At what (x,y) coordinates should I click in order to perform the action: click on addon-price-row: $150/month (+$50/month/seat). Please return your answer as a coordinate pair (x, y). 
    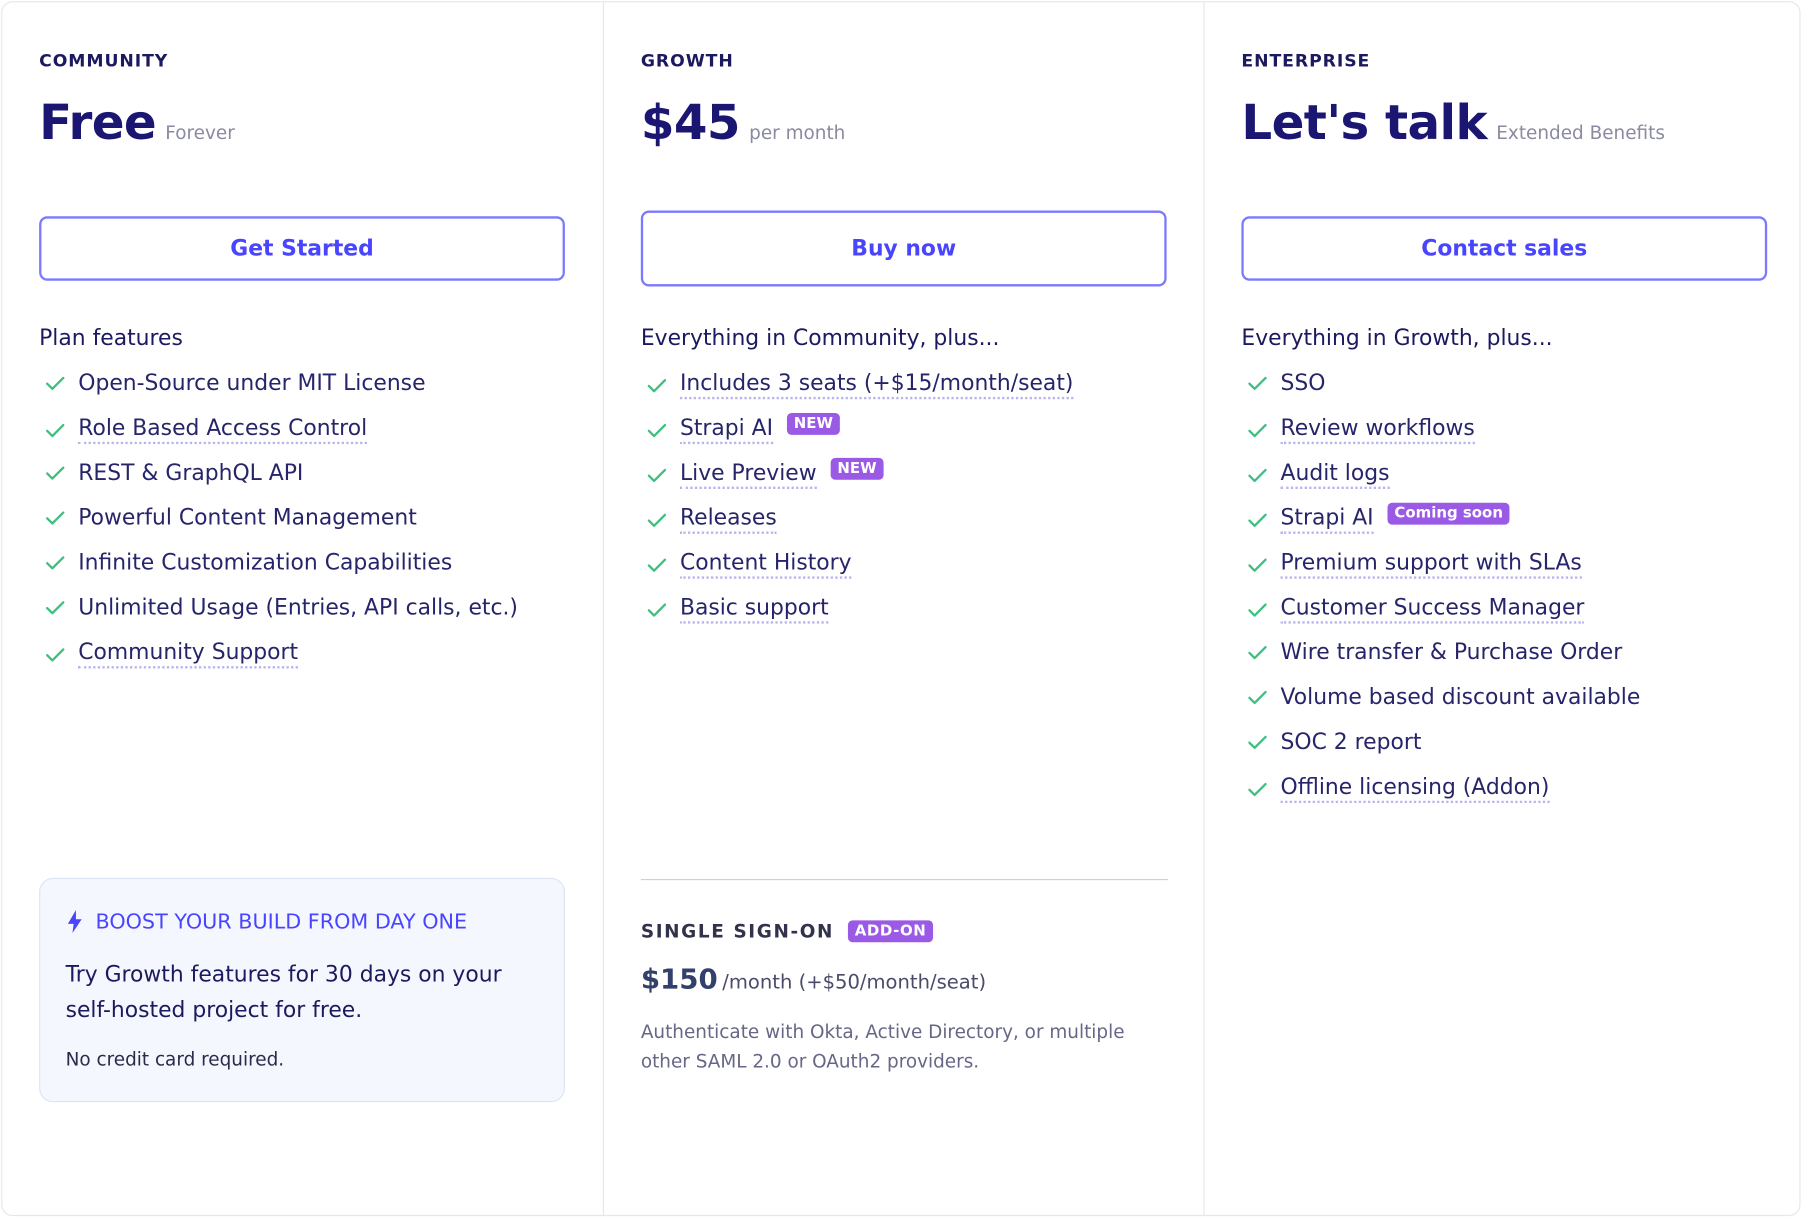
    Looking at the image, I should click on (813, 979).